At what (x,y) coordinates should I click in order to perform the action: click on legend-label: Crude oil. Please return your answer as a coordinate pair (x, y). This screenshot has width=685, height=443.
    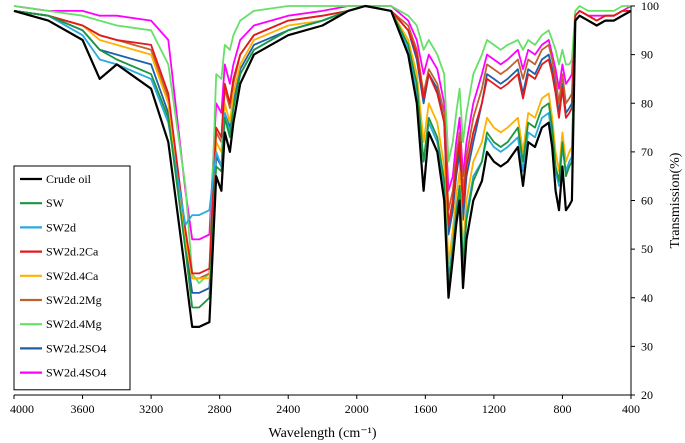
    Looking at the image, I should click on (69, 179).